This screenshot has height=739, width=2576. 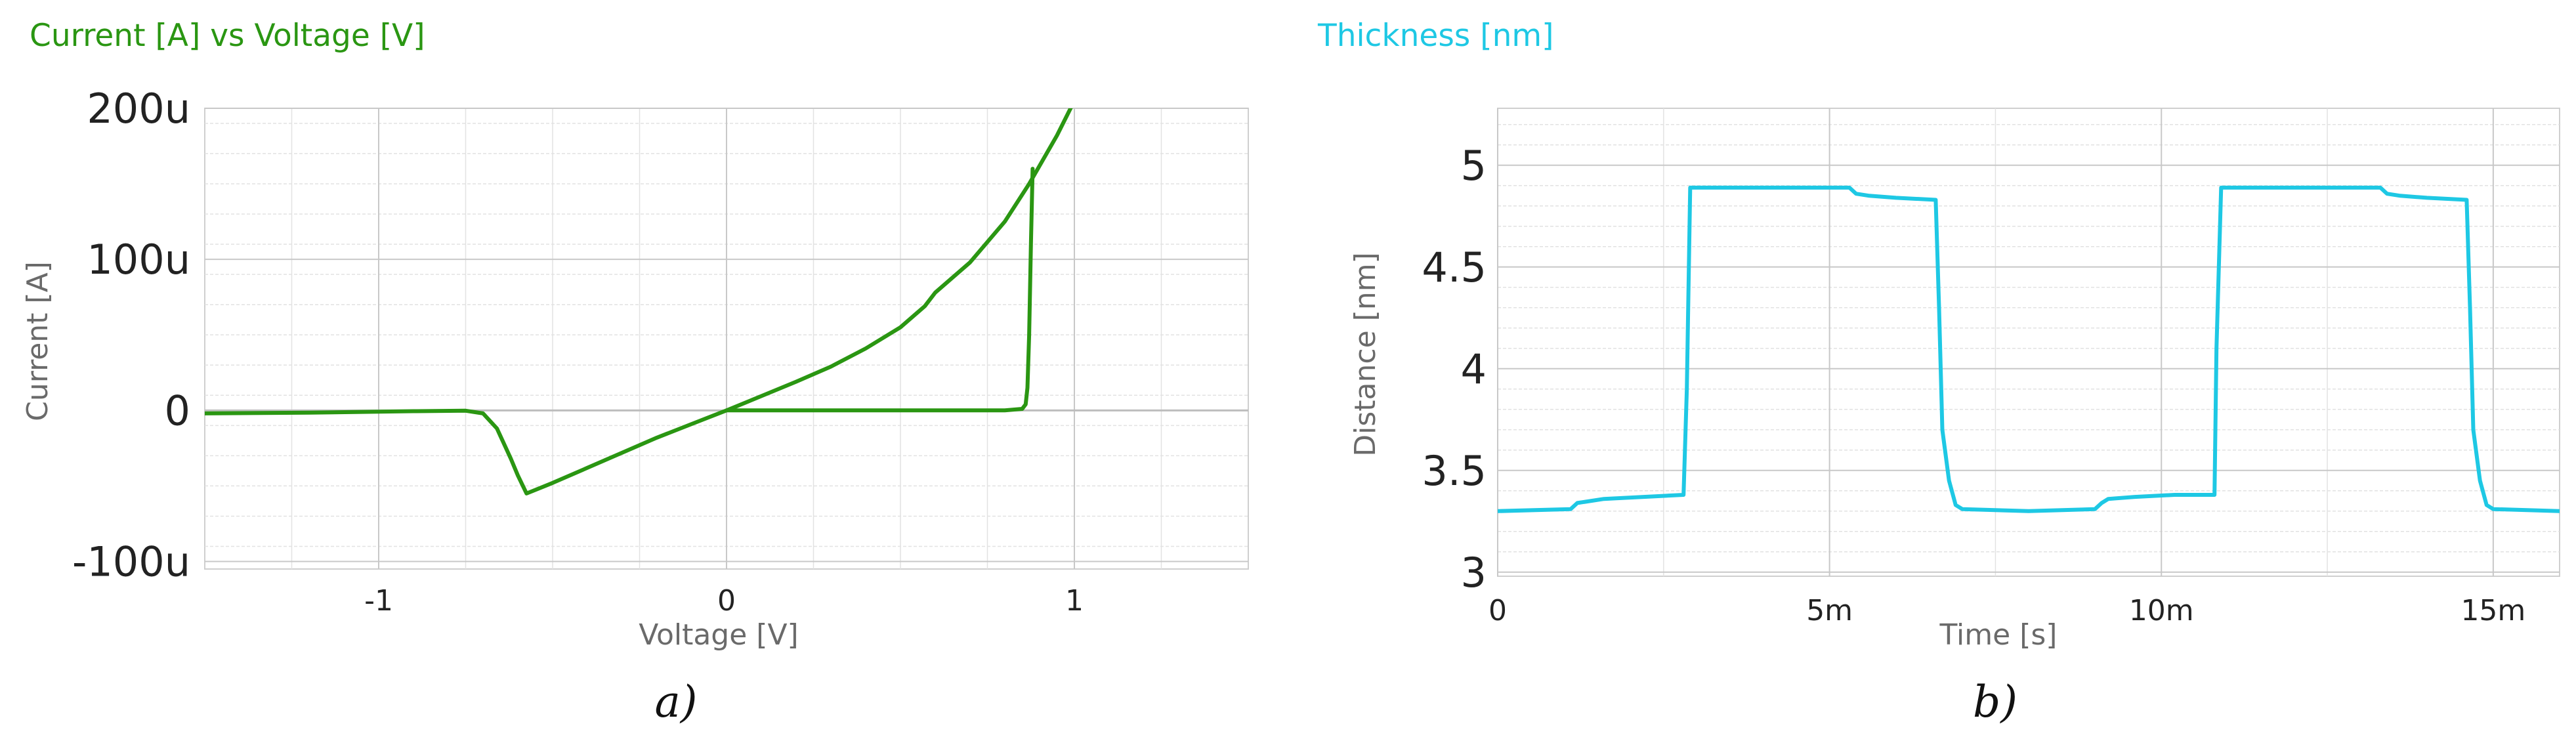 I want to click on y-tick-label: 0, so click(x=177, y=410).